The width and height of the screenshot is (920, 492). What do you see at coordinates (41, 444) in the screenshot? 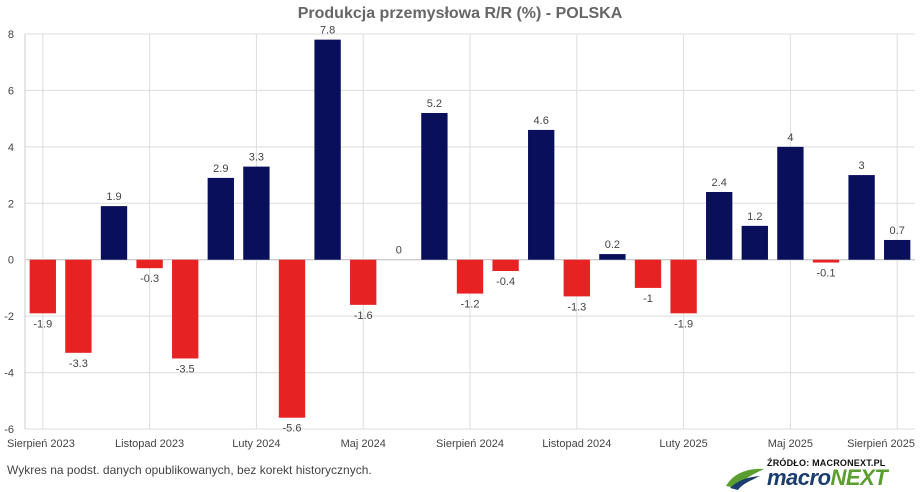
I see `x-tick-label: Sierpień 2023` at bounding box center [41, 444].